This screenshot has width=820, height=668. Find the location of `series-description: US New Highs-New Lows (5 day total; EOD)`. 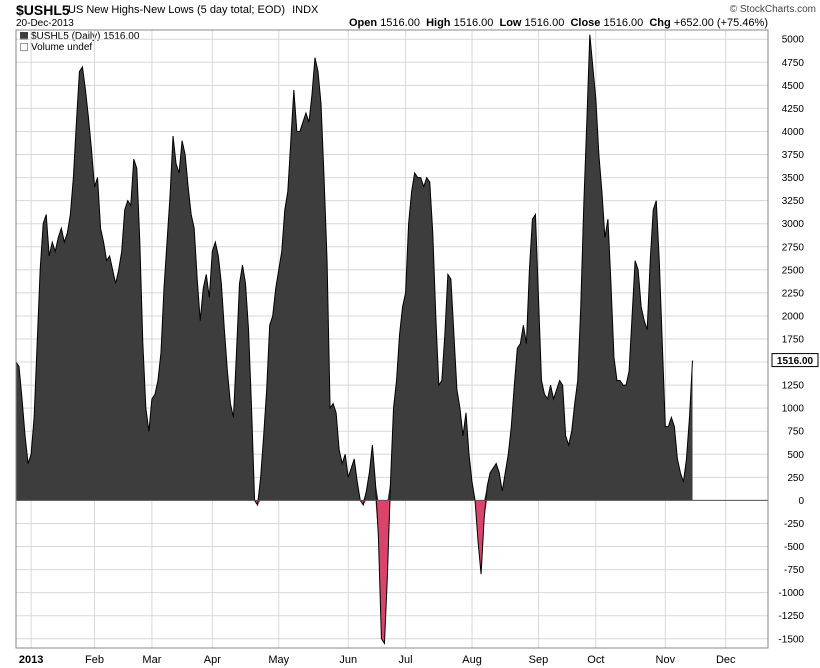

series-description: US New Highs-New Lows (5 day total; EOD) is located at coordinates (177, 10).